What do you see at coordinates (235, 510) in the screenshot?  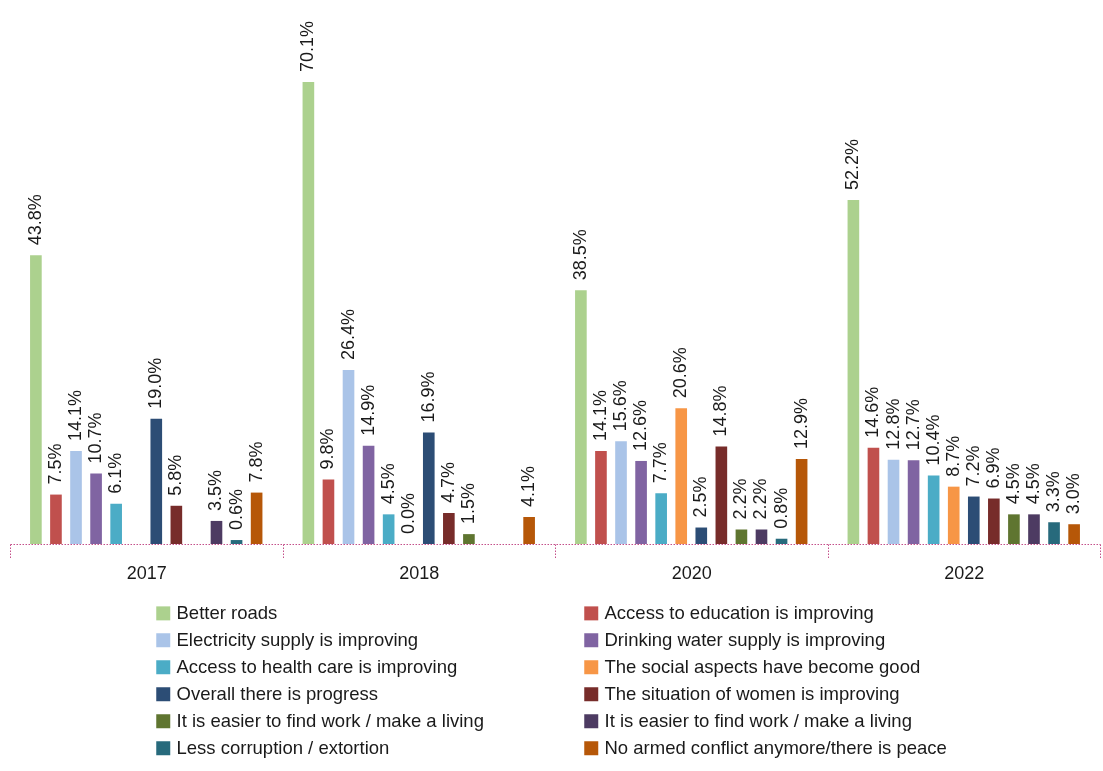 I see `data-label: 0.6%` at bounding box center [235, 510].